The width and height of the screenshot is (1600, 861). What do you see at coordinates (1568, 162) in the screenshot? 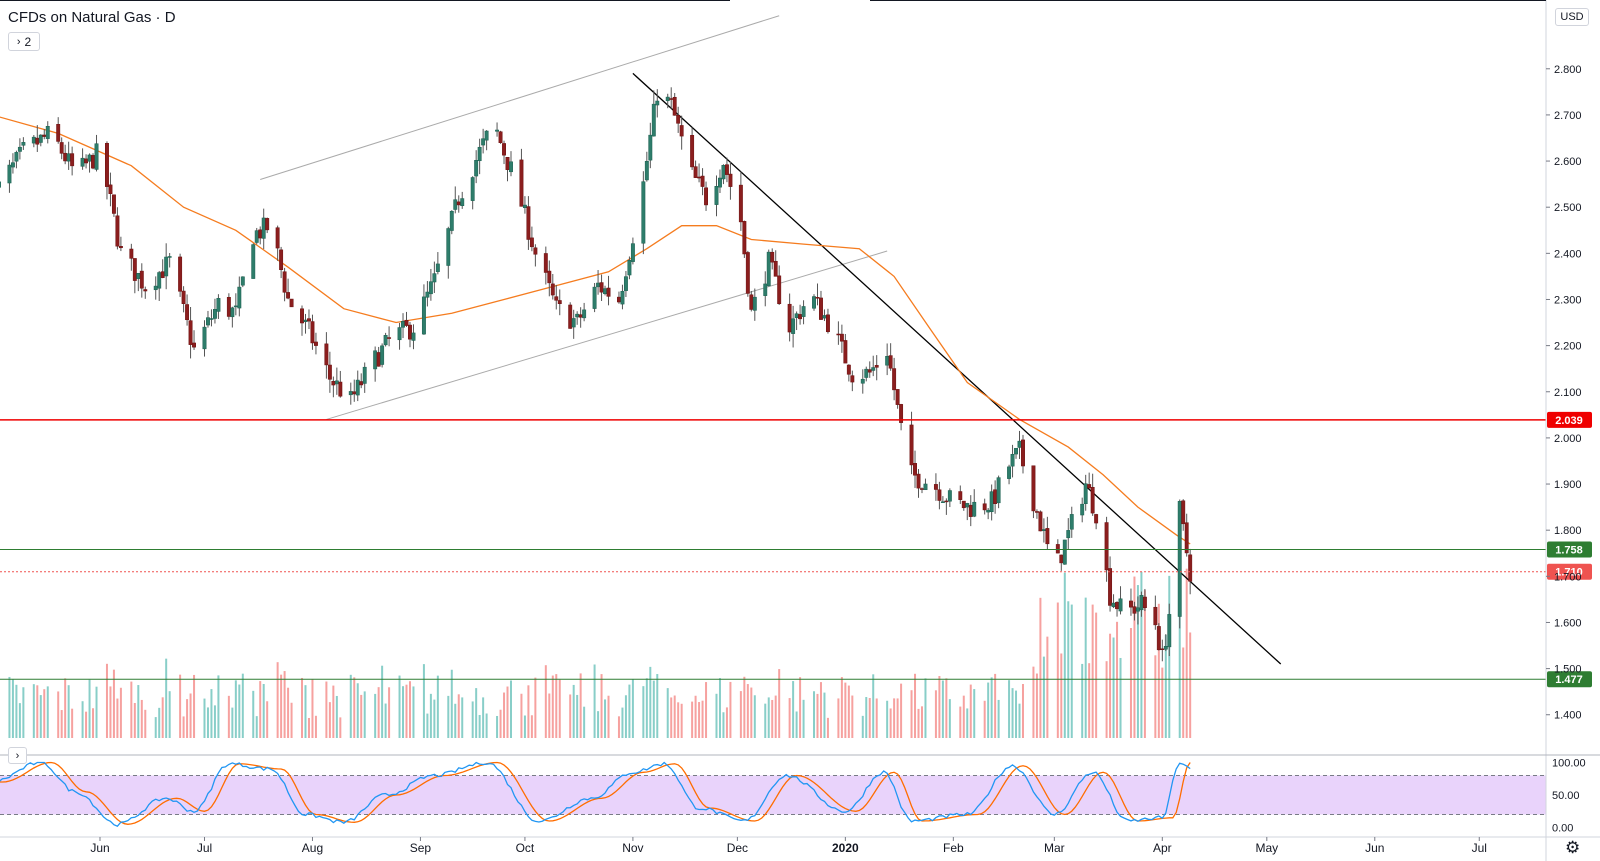
I see `price-tick-label: 2.600` at bounding box center [1568, 162].